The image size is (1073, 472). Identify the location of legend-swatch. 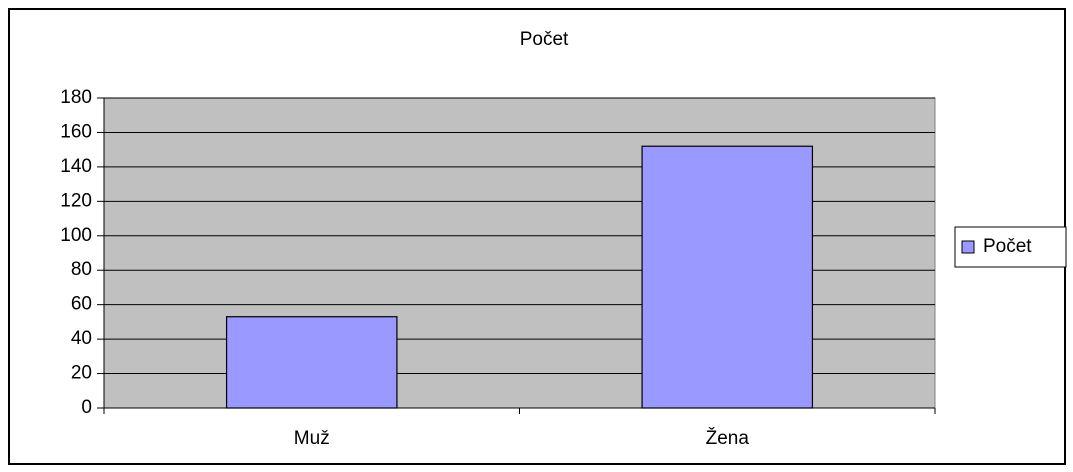
(968, 247).